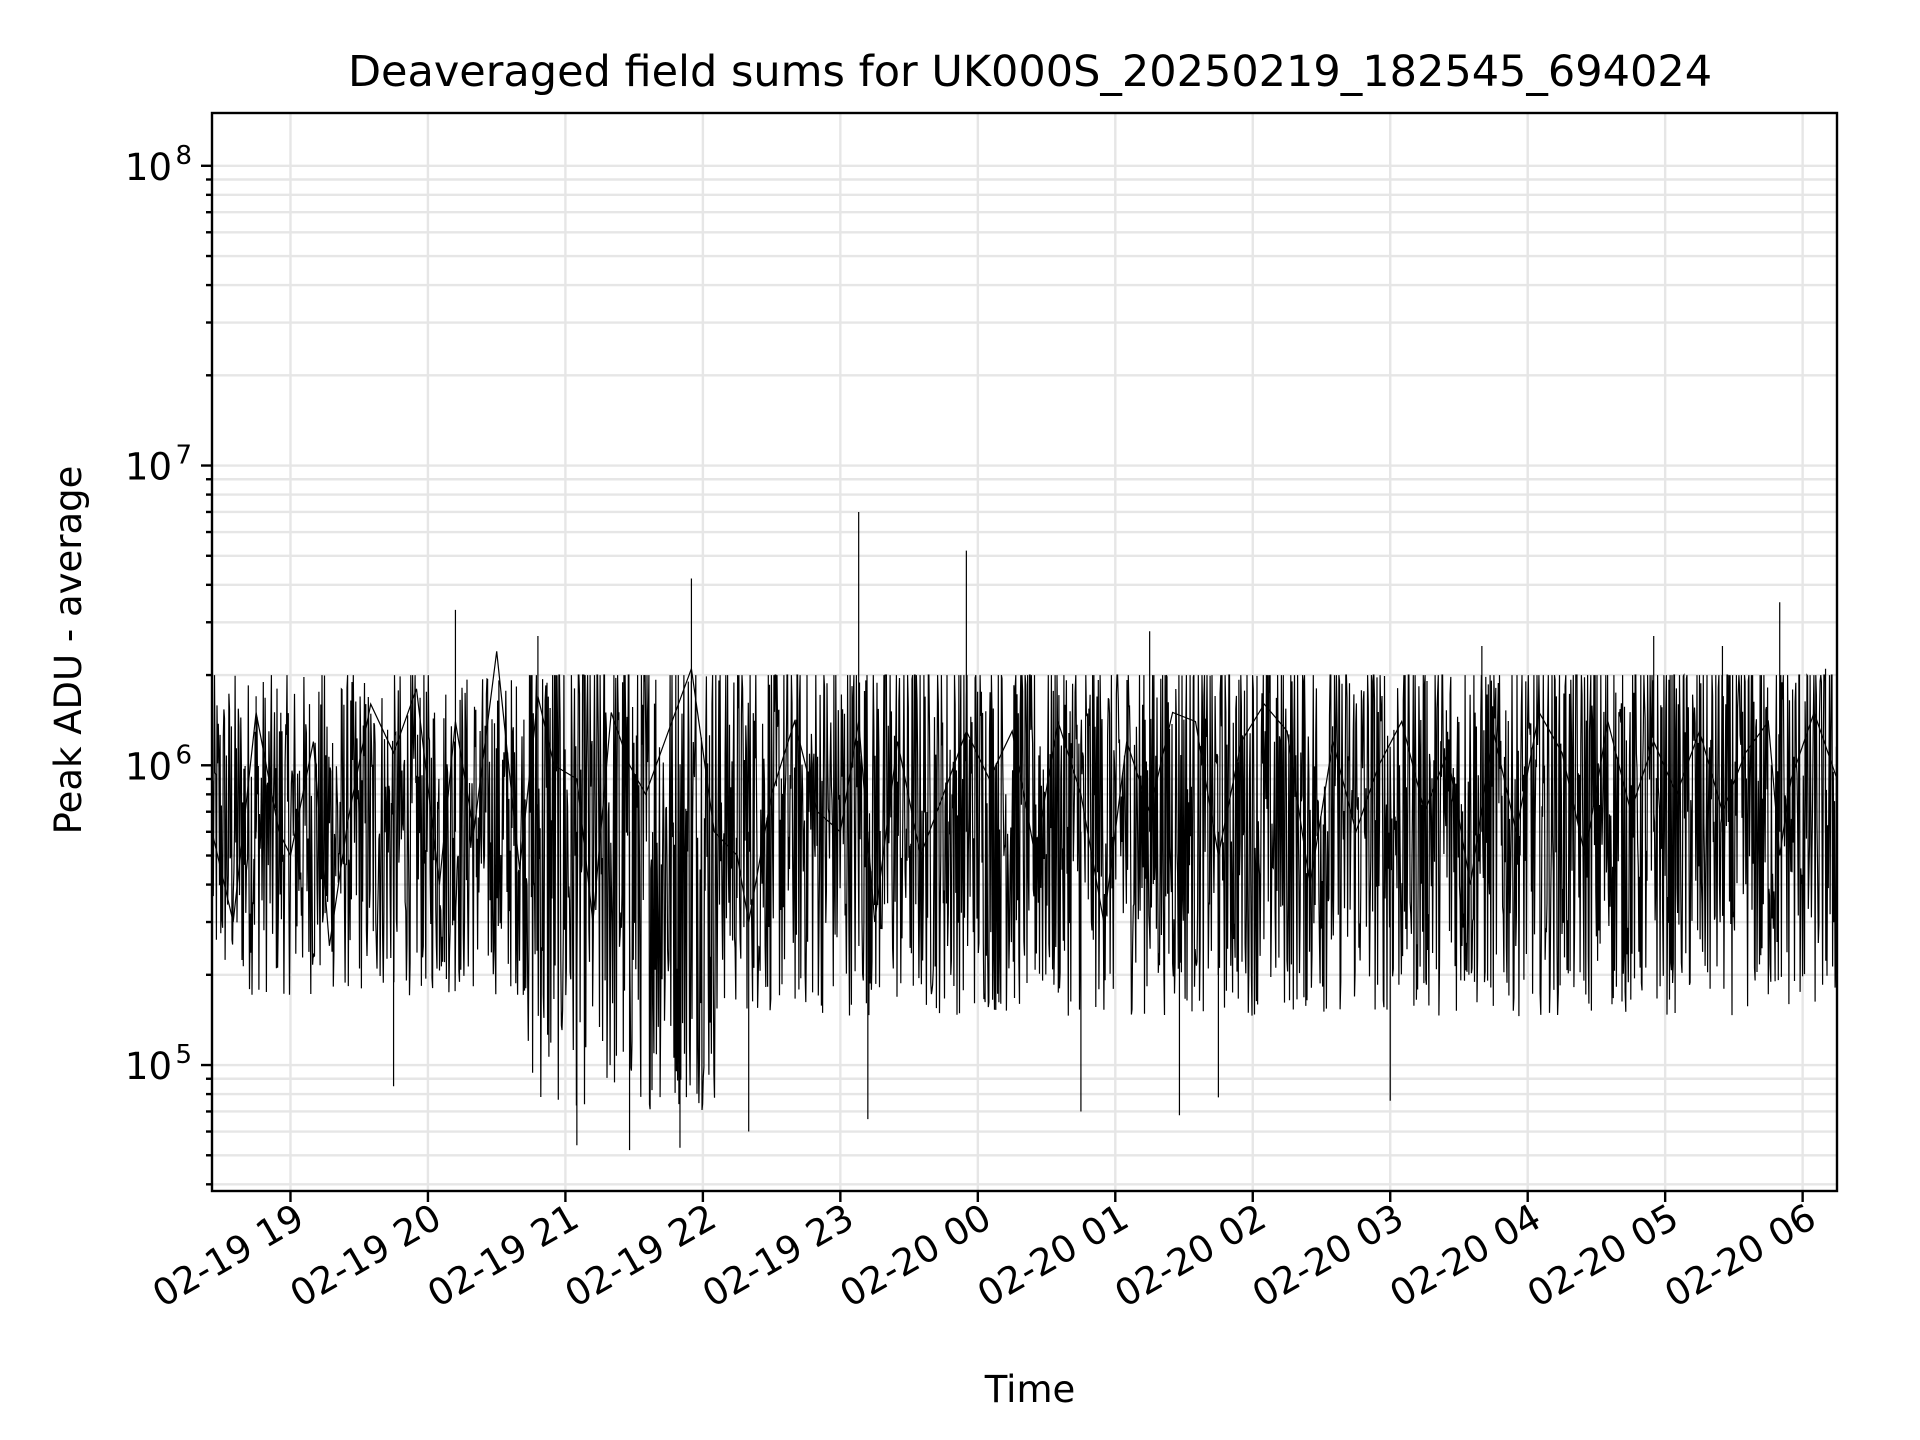  I want to click on y-axis-label: Peak ADU - average, so click(68, 650).